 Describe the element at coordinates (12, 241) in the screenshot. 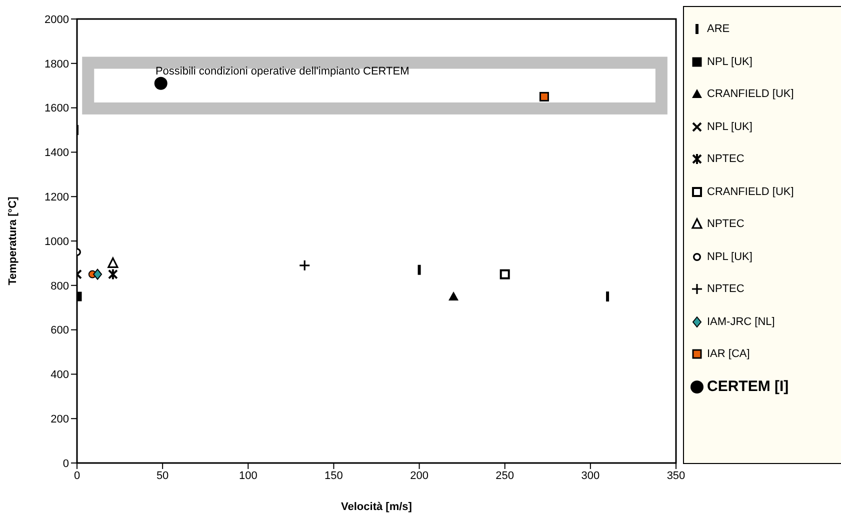

I see `y-axis-title: Temperatura [°C]` at that location.